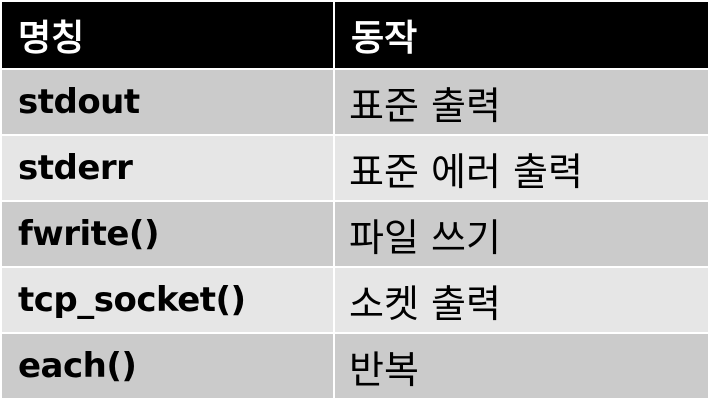 This screenshot has width=710, height=402. I want to click on table-cell-action: 소켓 출력, so click(521, 301).